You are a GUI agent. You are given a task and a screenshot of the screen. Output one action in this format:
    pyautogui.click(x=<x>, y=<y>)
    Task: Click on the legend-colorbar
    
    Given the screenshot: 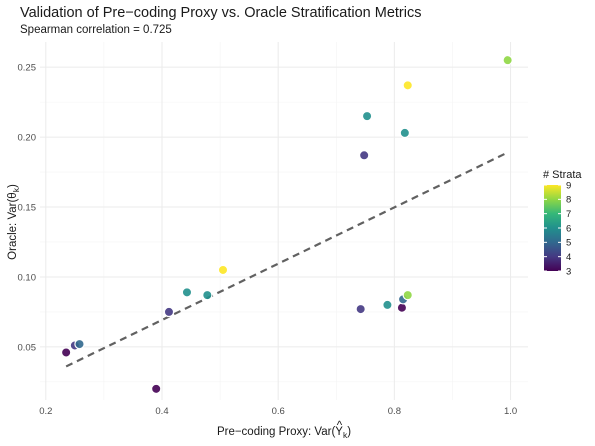 What is the action you would take?
    pyautogui.click(x=552, y=228)
    